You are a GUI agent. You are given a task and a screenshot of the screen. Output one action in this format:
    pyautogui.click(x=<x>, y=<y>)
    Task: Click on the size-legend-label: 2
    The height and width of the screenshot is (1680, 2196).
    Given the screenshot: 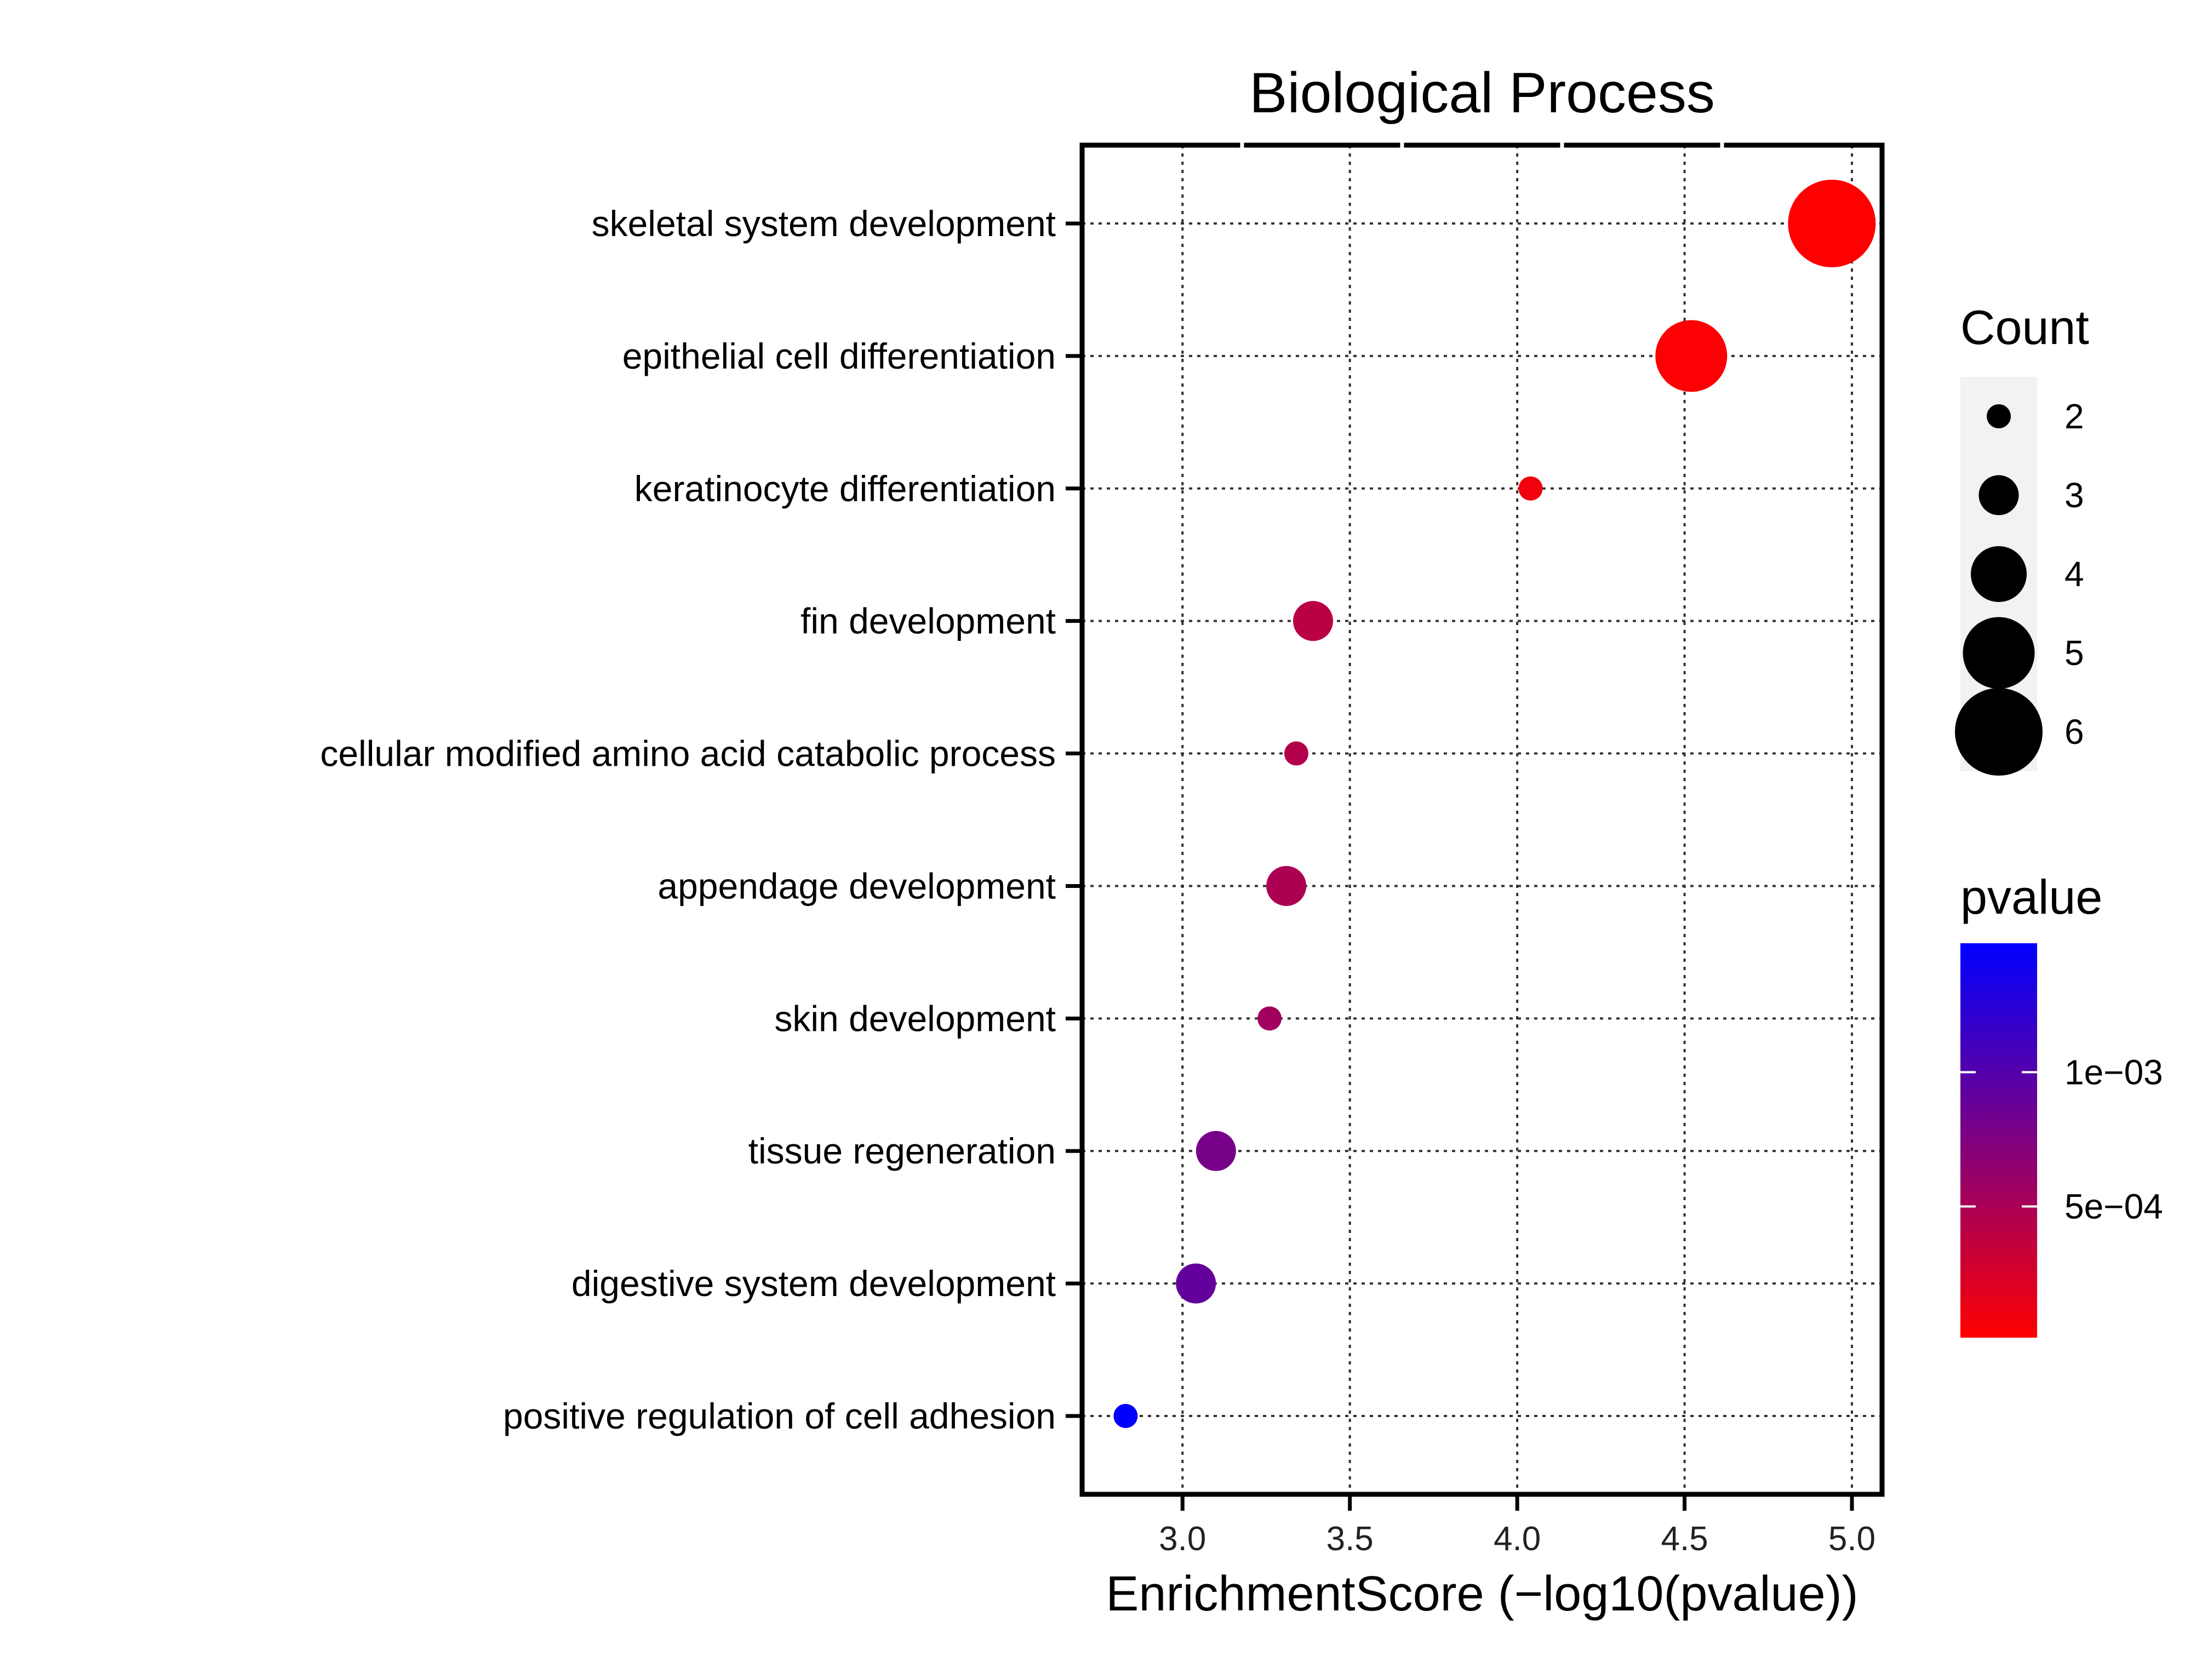 What is the action you would take?
    pyautogui.click(x=2075, y=416)
    